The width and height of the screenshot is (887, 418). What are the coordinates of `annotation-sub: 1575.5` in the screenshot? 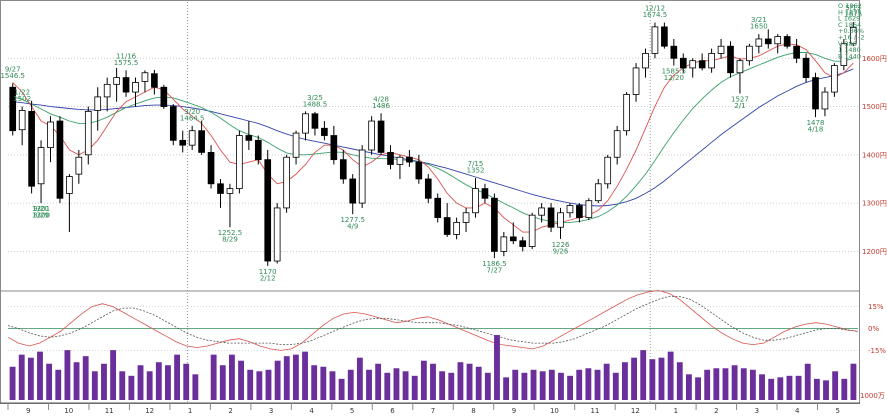 It's located at (126, 63).